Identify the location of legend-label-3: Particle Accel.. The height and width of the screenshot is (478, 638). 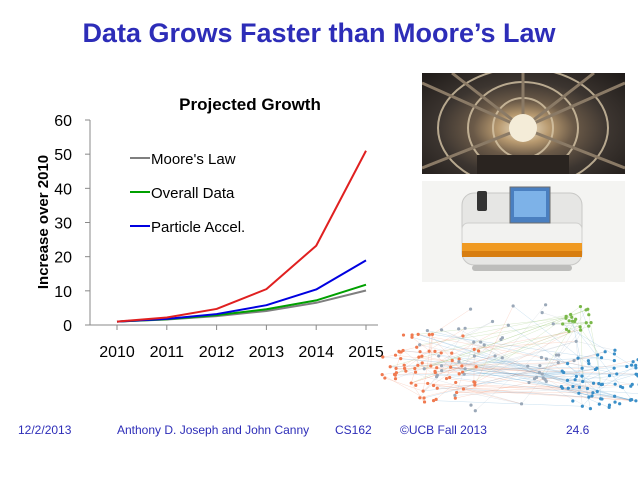
(198, 227).